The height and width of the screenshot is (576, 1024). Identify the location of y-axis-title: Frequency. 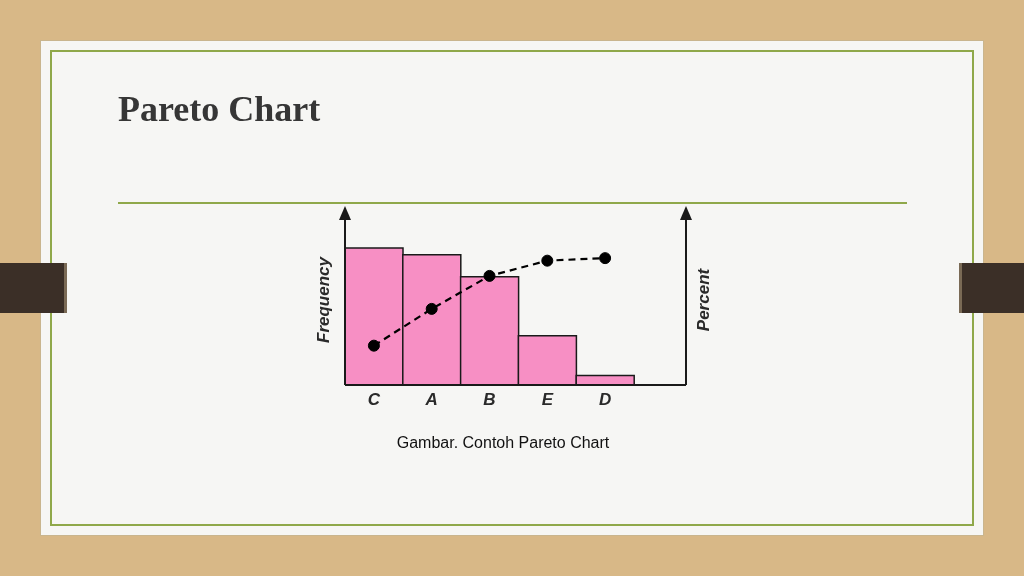
(324, 299).